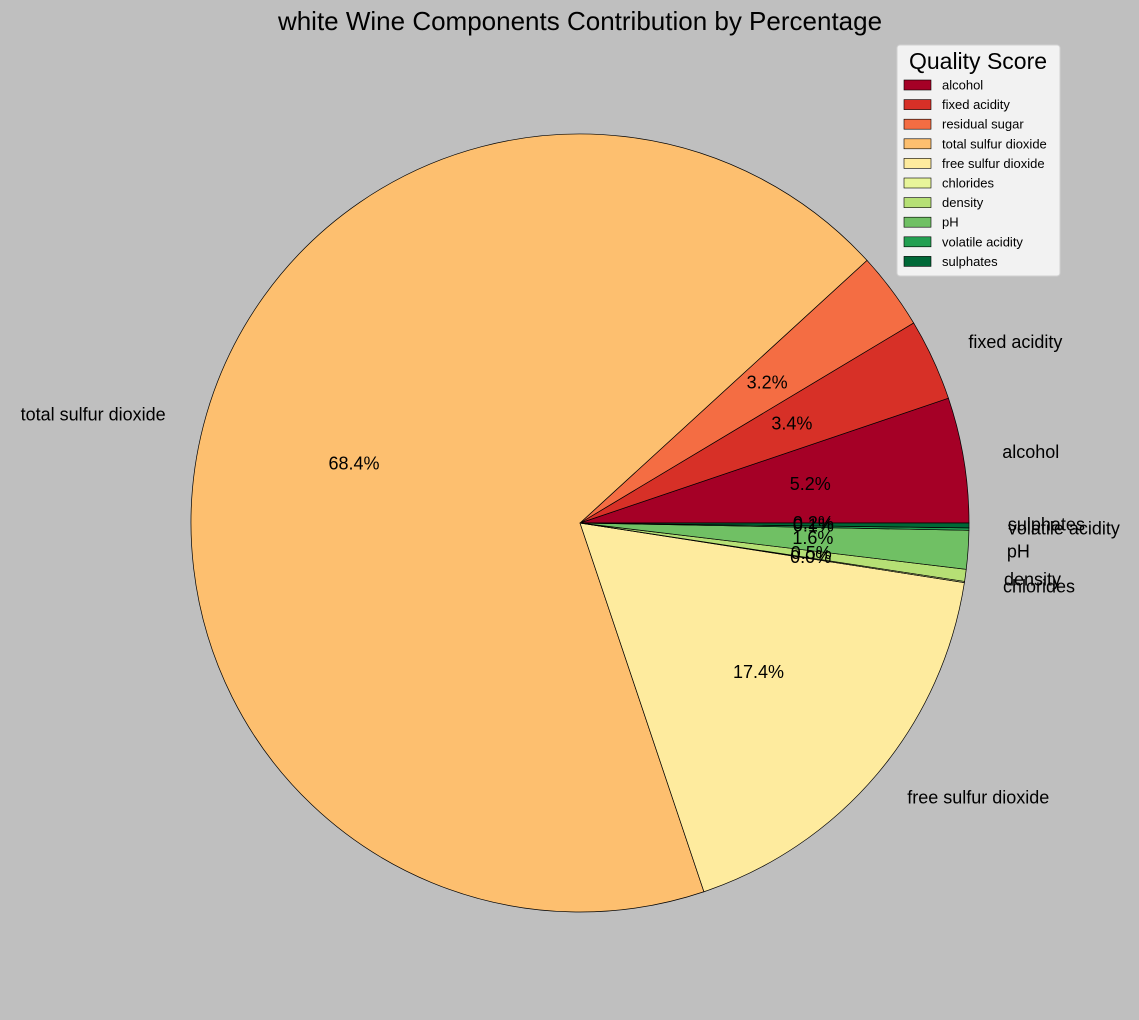  Describe the element at coordinates (917, 242) in the screenshot. I see `legend-swatch-volatile-acidity` at that location.